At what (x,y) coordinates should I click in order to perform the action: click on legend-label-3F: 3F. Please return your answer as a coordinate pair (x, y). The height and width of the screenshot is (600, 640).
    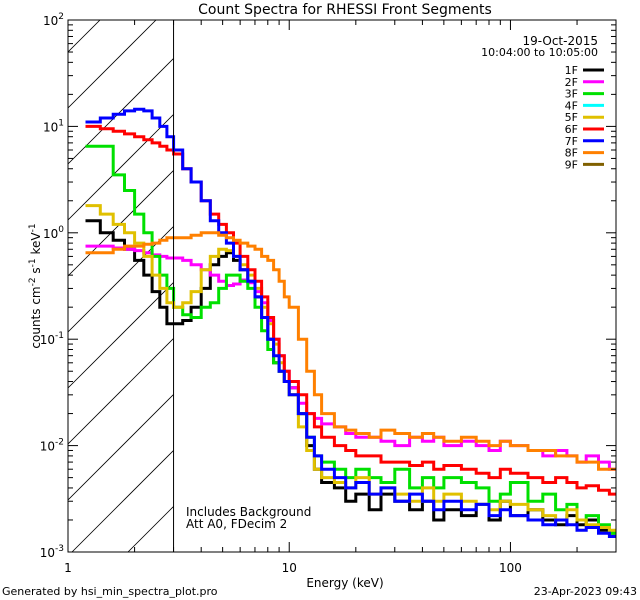
    Looking at the image, I should click on (571, 94).